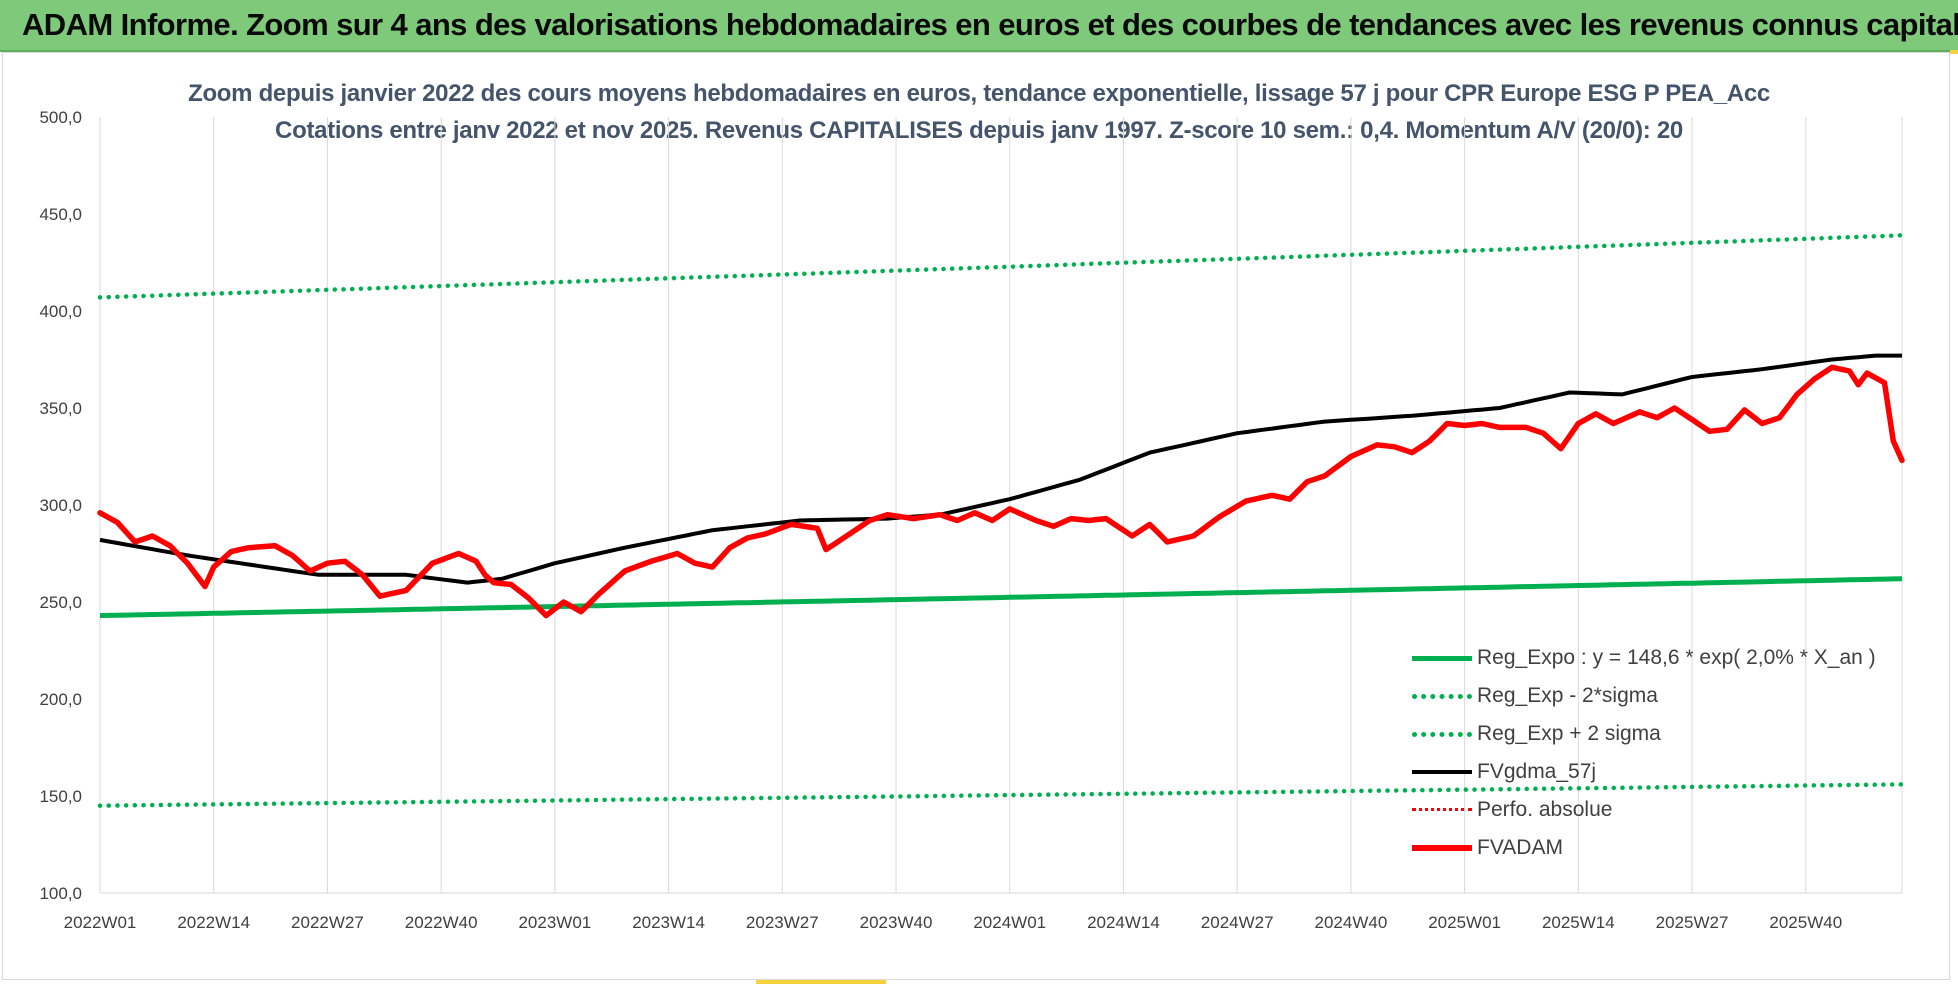 Image resolution: width=1958 pixels, height=984 pixels. Describe the element at coordinates (1351, 922) in the screenshot. I see `x-tick-label: 2024W40` at that location.